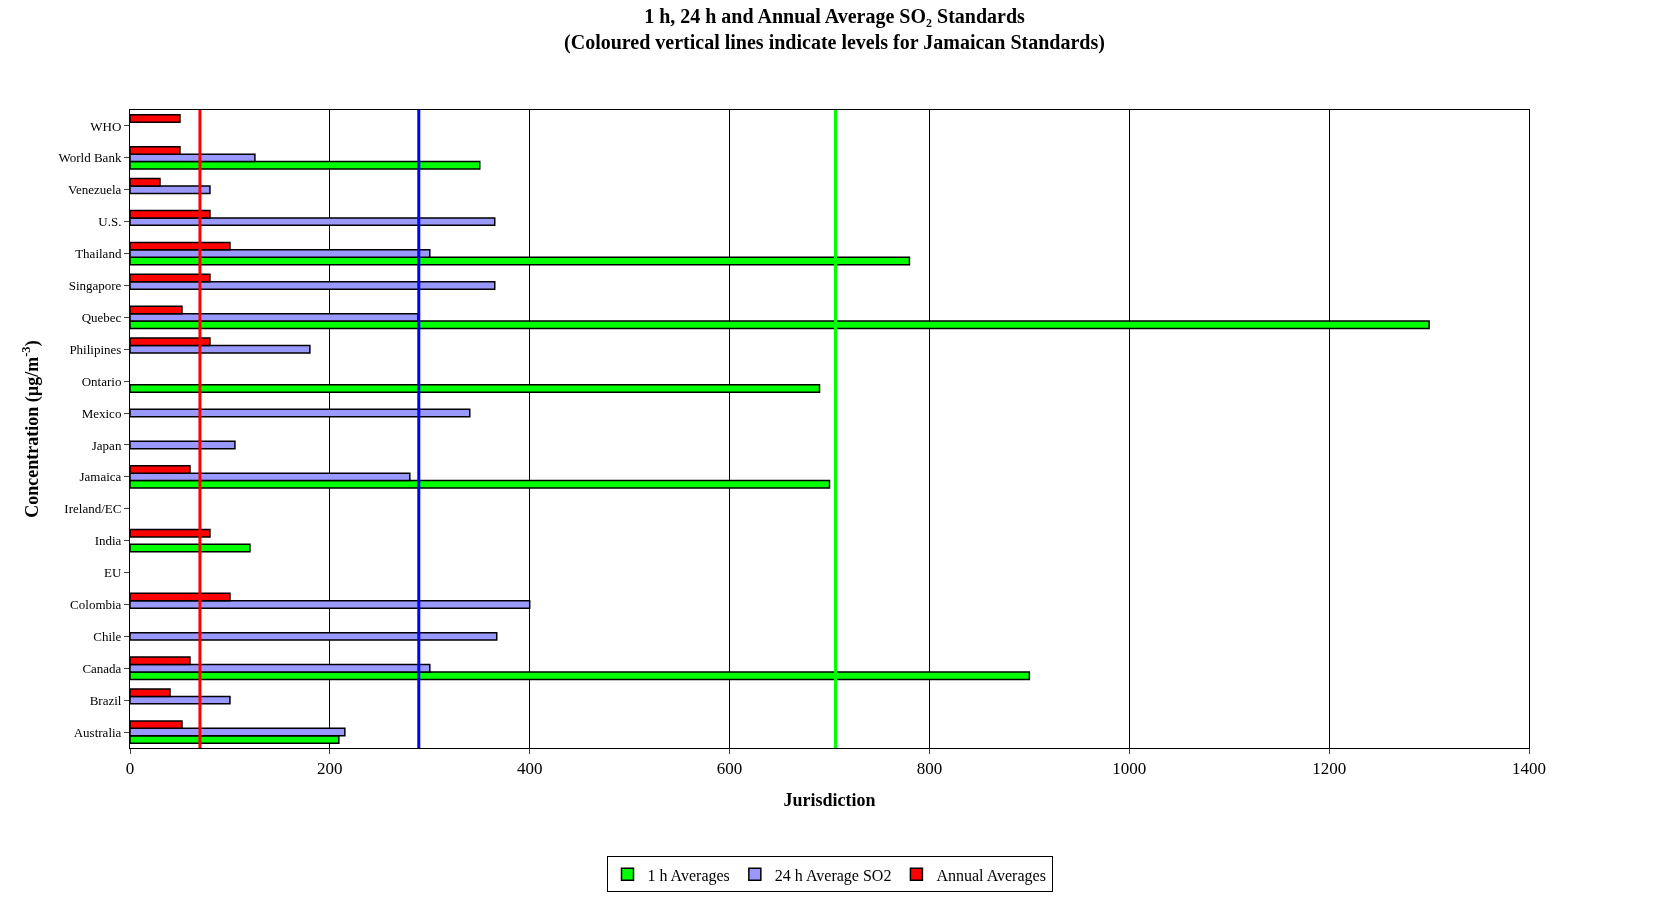  Describe the element at coordinates (100, 477) in the screenshot. I see `y-tick-label: Jamaica` at that location.